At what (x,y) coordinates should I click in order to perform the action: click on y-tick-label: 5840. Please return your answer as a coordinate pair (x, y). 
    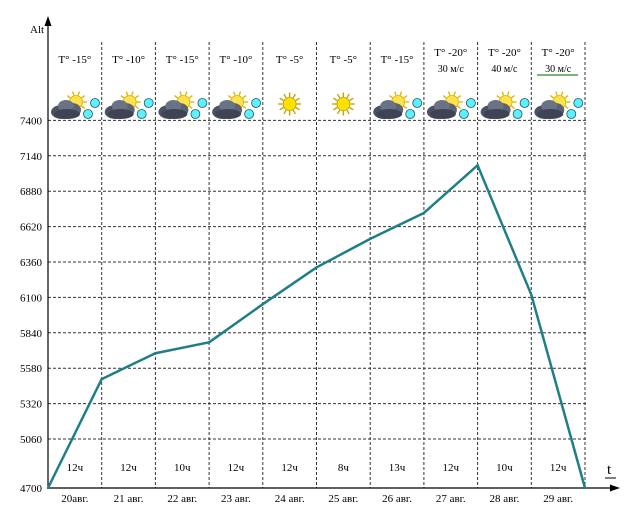
    Looking at the image, I should click on (31, 334).